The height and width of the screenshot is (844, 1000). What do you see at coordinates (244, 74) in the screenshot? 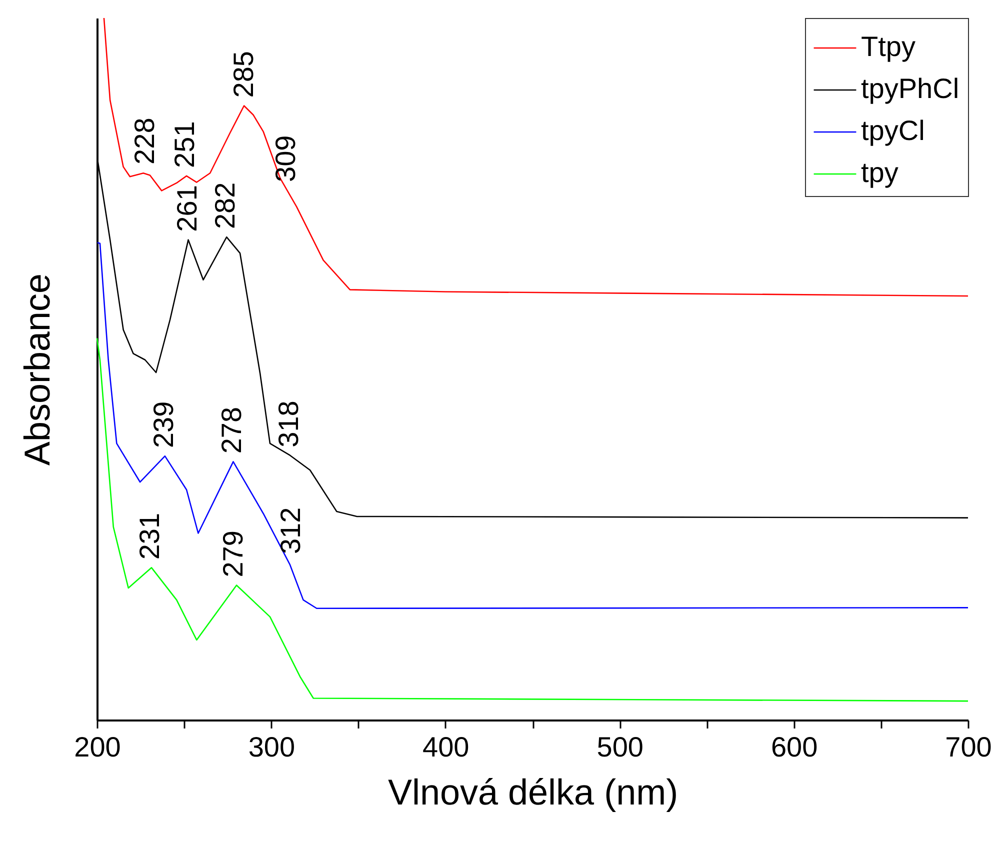
I see `annotation: 285` at bounding box center [244, 74].